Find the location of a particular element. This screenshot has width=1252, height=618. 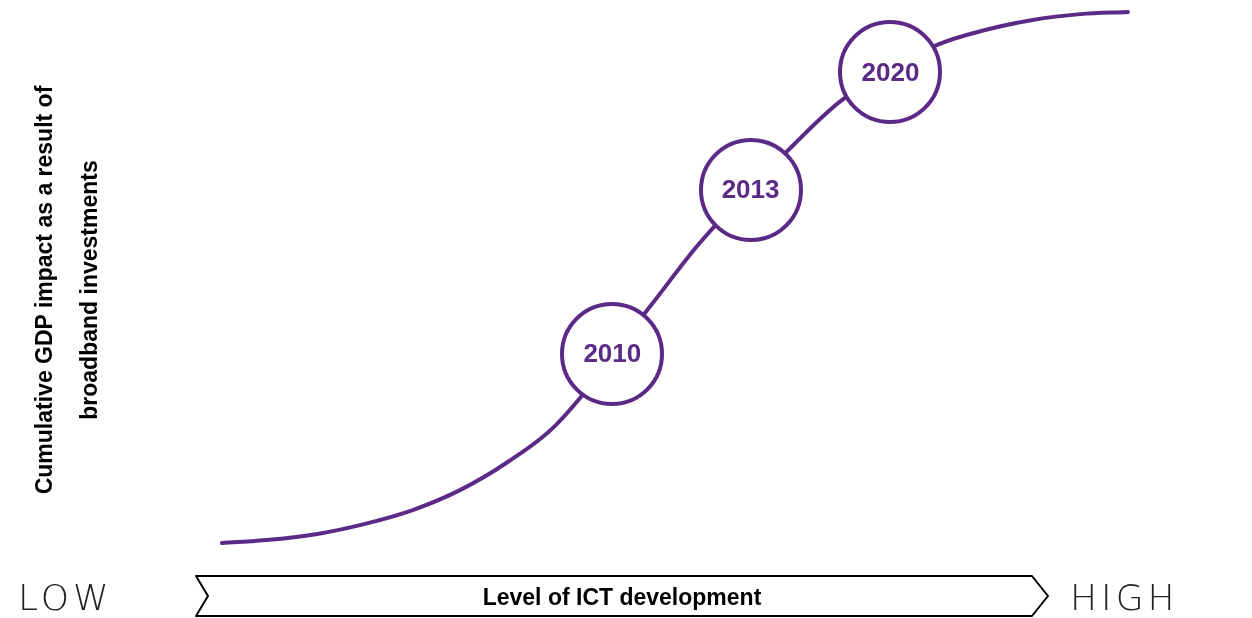

annotation: 2020 is located at coordinates (890, 72).